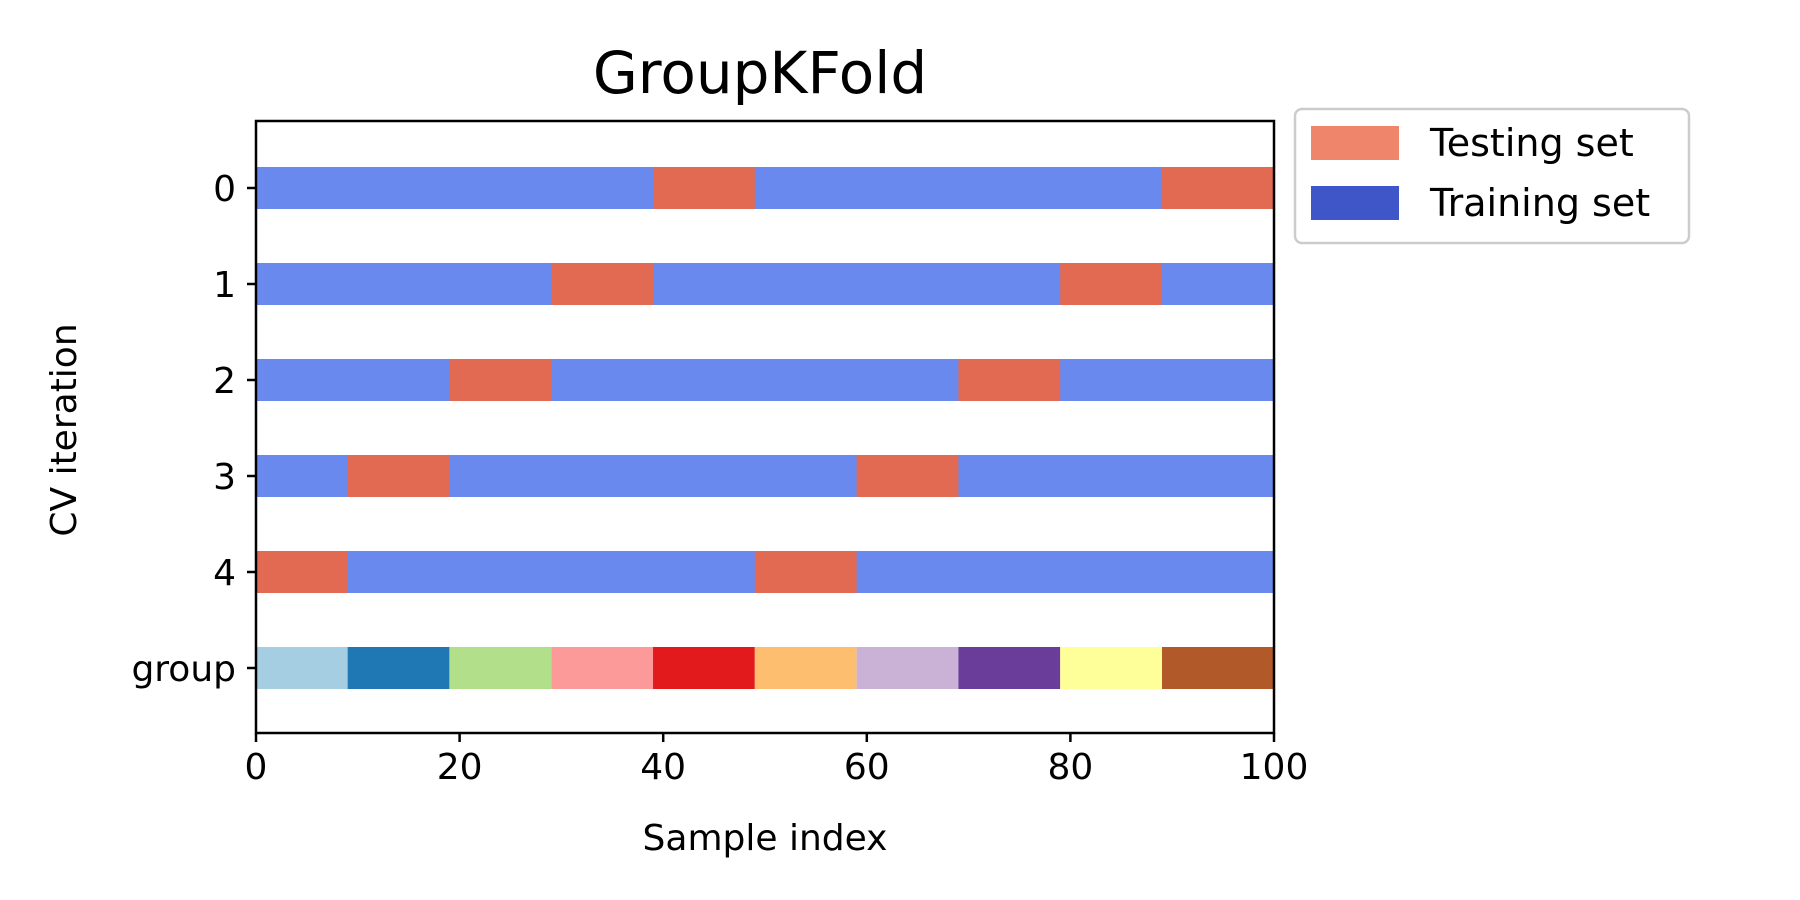 This screenshot has height=900, width=1800. What do you see at coordinates (193, 429) in the screenshot?
I see `y-axis: 0 1 2 3 4 group` at bounding box center [193, 429].